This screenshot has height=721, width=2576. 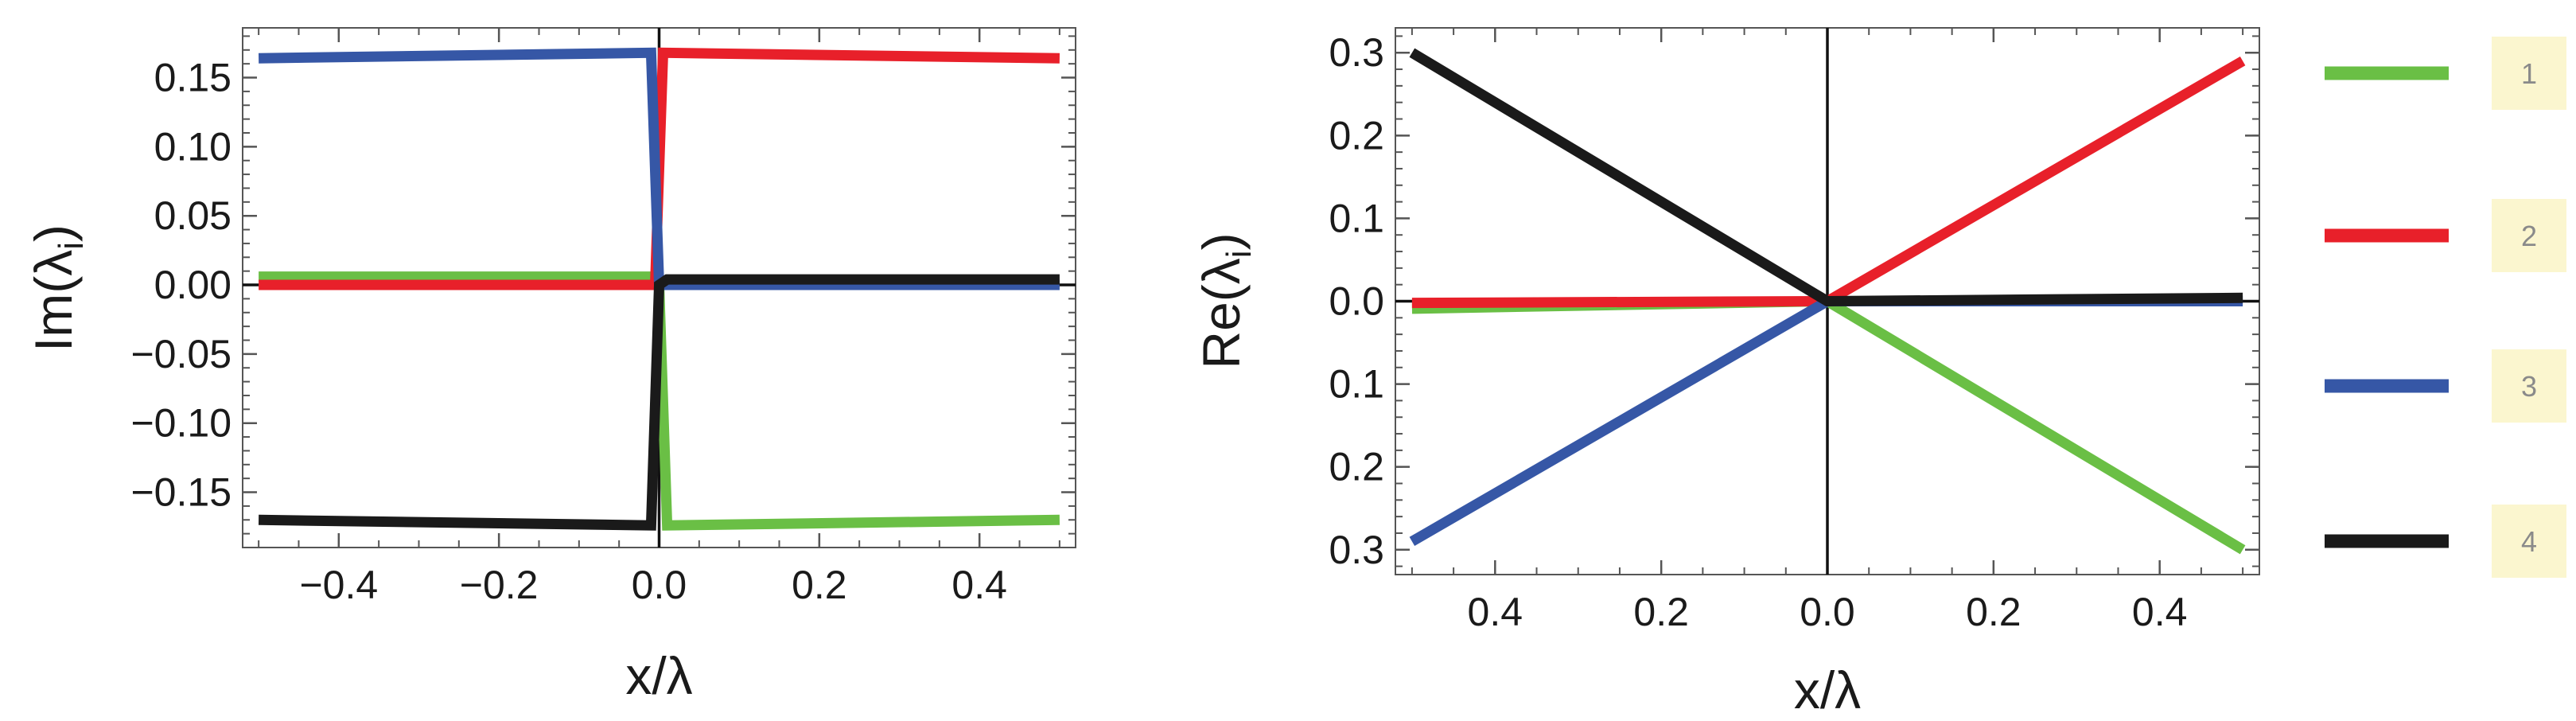 I want to click on legend-label-1: 1, so click(x=2529, y=73).